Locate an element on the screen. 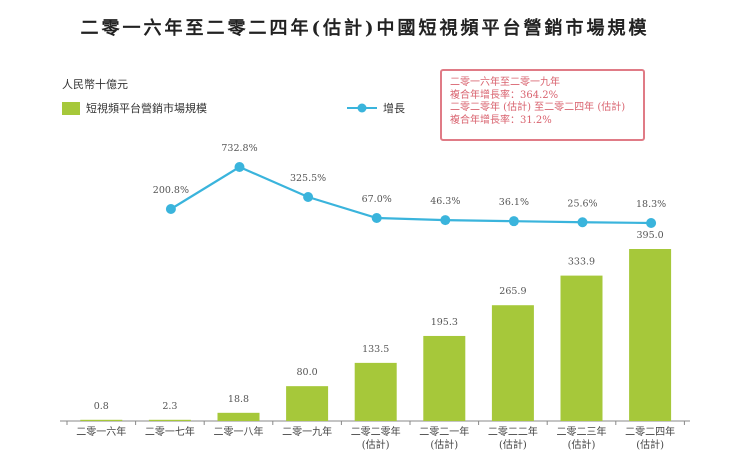  unit-label: 人民幣十億元 is located at coordinates (95, 84).